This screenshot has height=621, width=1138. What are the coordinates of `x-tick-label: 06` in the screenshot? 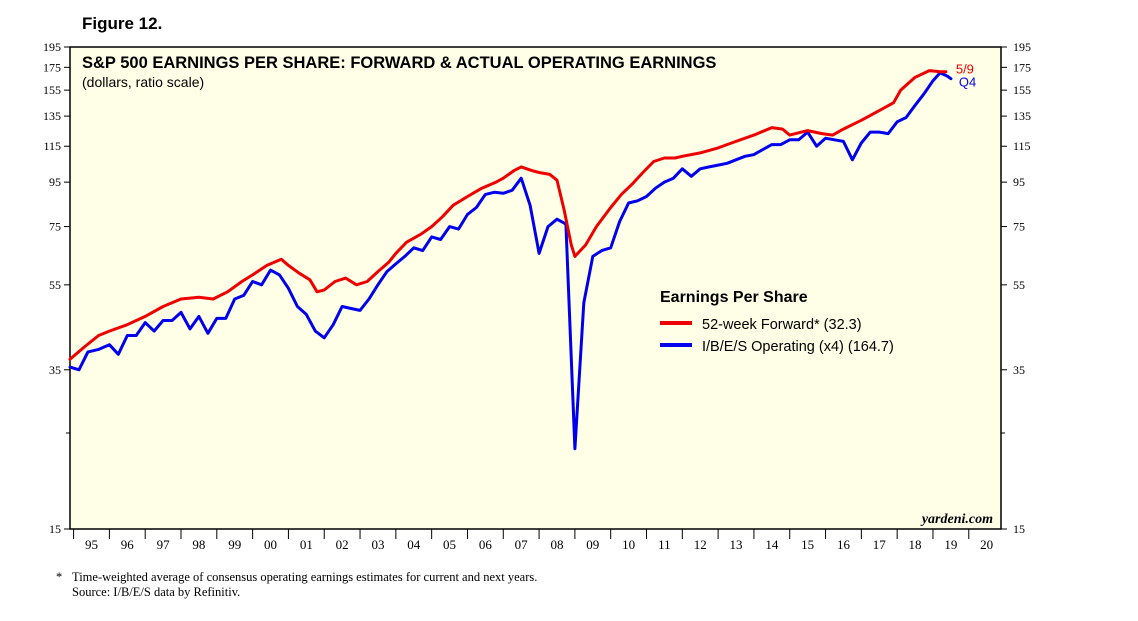 It's located at (486, 544).